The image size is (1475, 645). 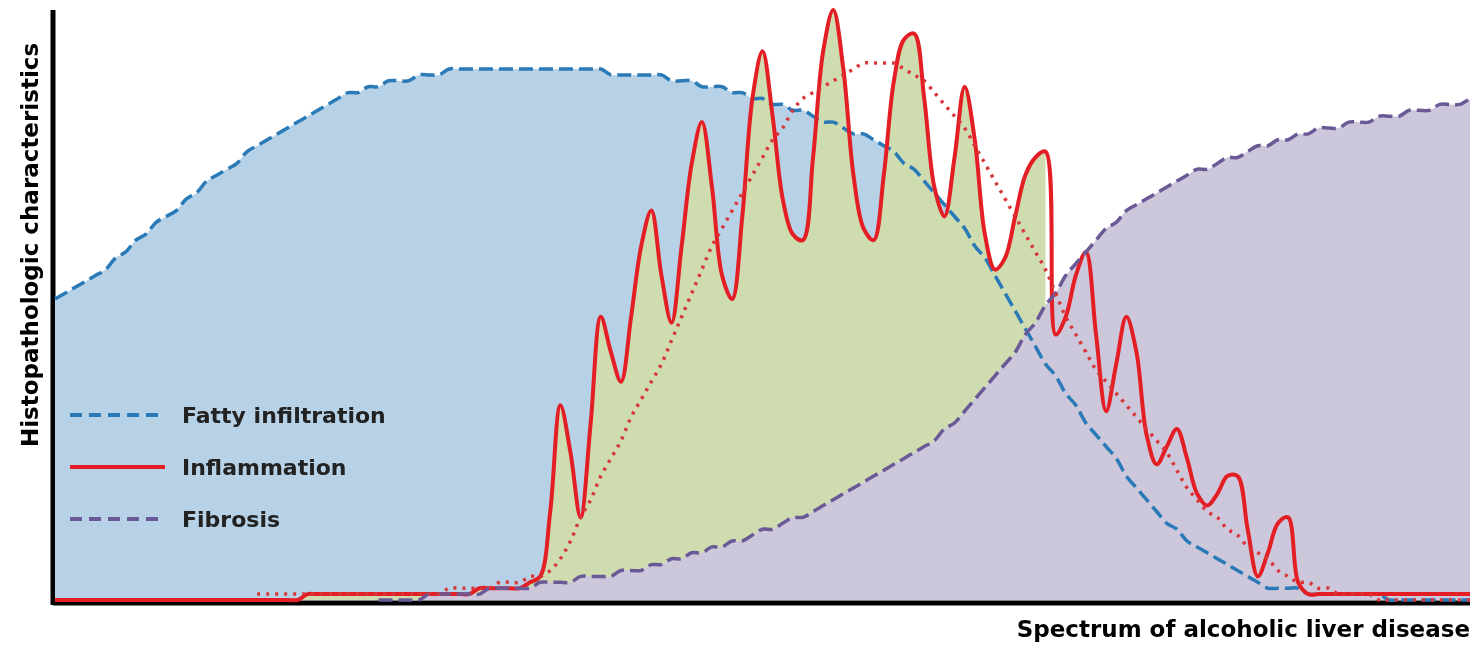 What do you see at coordinates (284, 415) in the screenshot?
I see `legend-label: Fatty infiltration` at bounding box center [284, 415].